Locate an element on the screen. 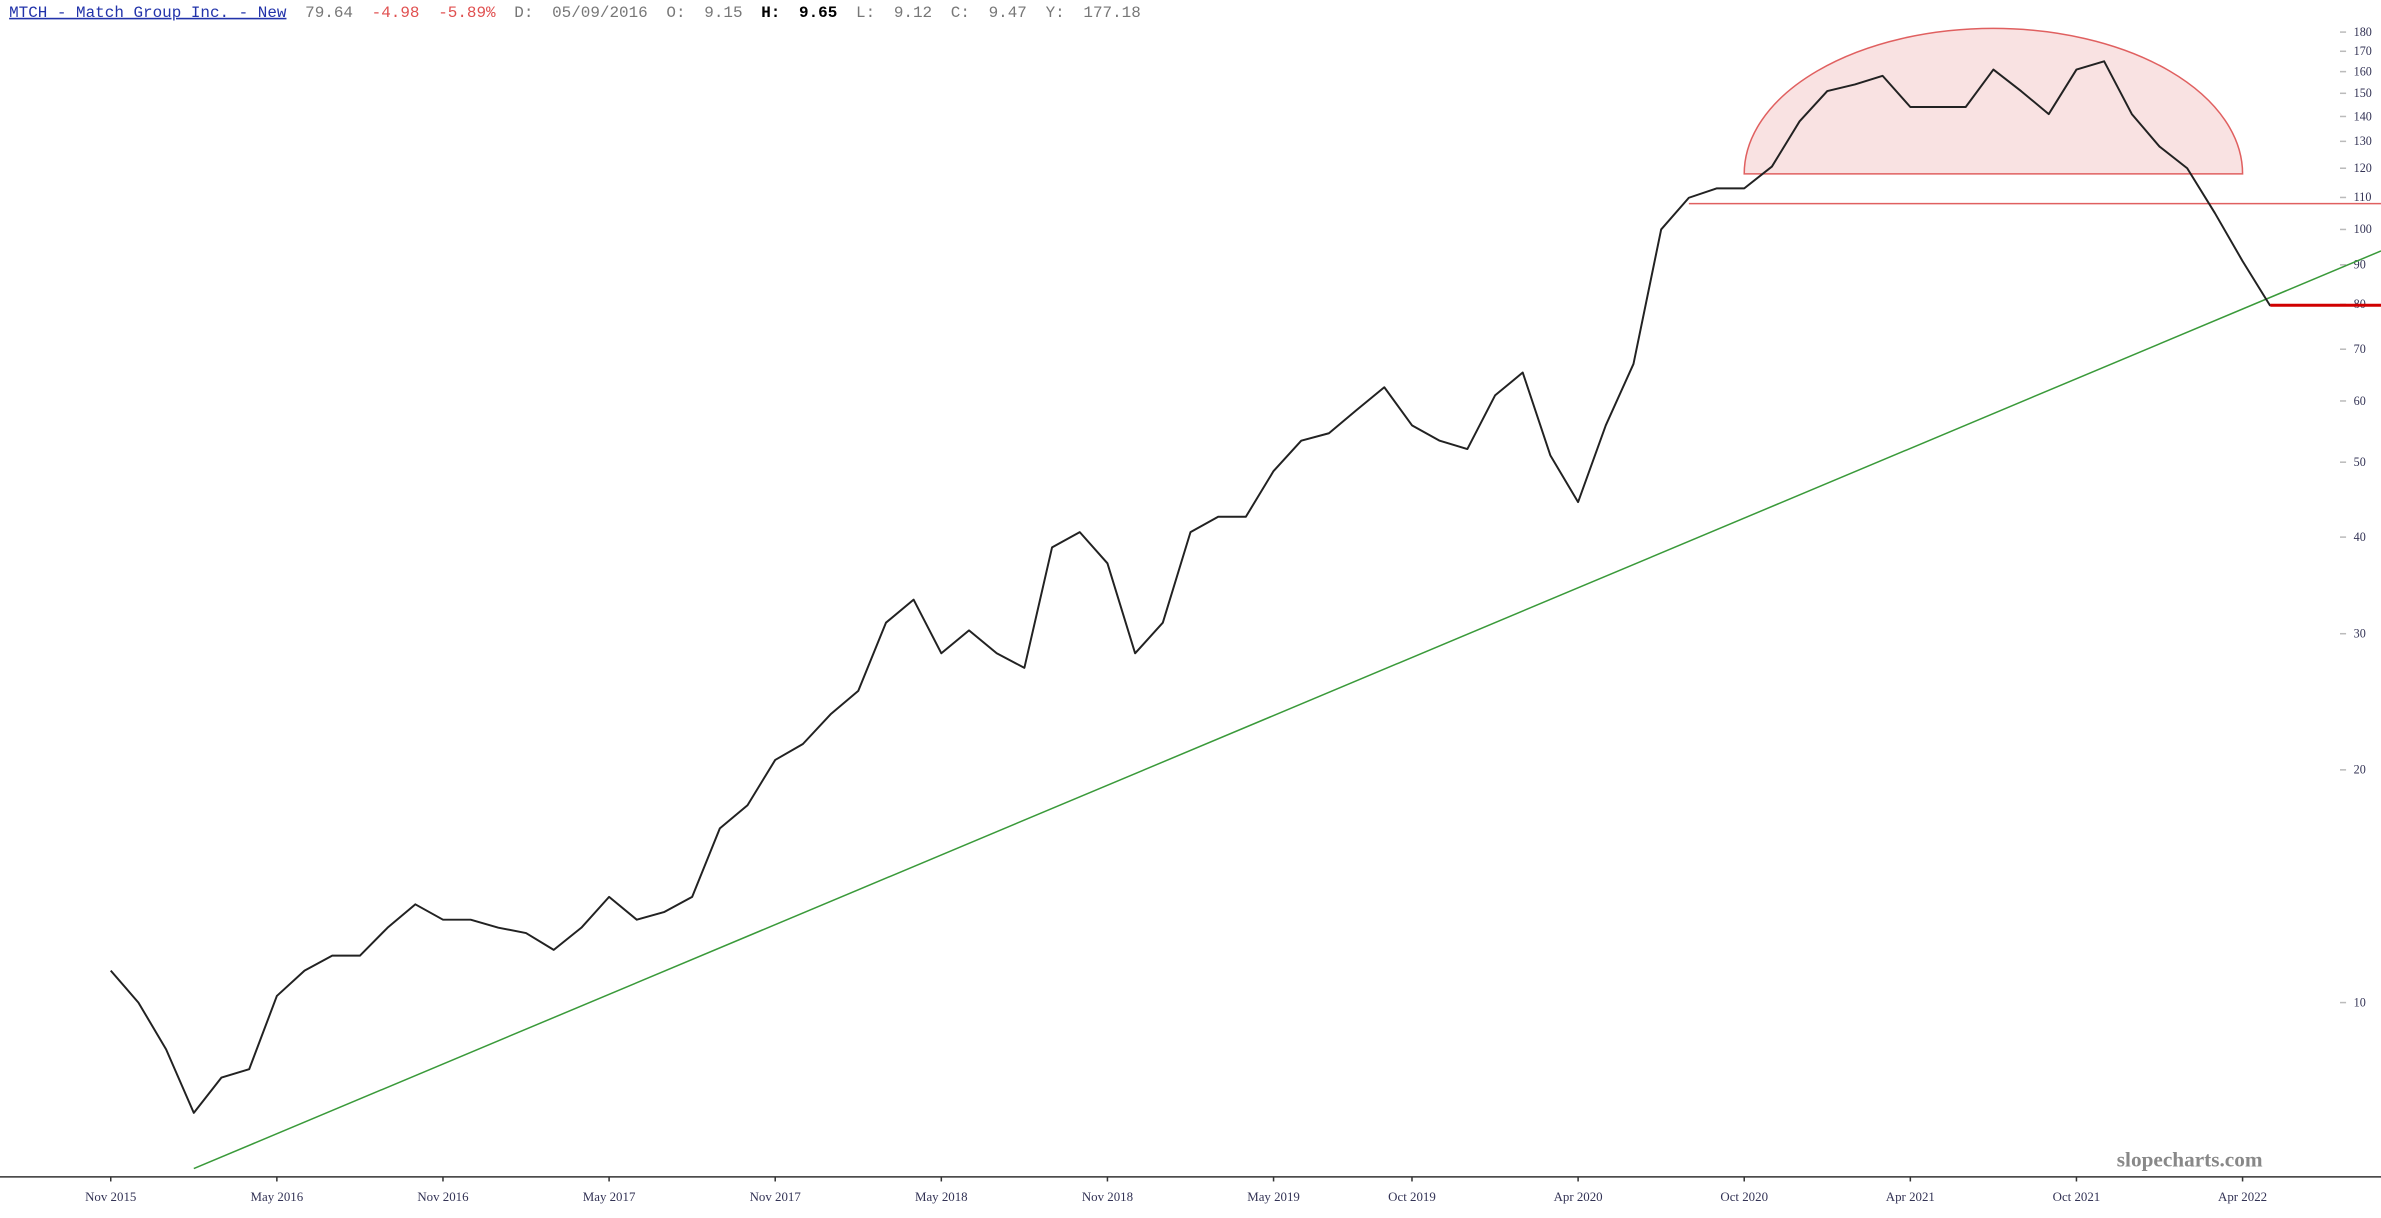  y-tick-label: 180 is located at coordinates (2363, 32).